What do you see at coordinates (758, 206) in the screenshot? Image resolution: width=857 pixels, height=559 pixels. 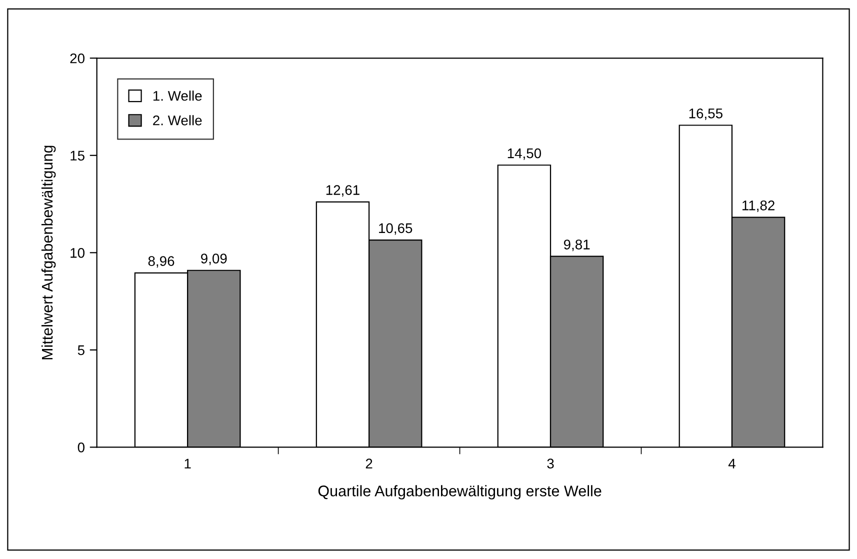 I see `data-label: 11,82` at bounding box center [758, 206].